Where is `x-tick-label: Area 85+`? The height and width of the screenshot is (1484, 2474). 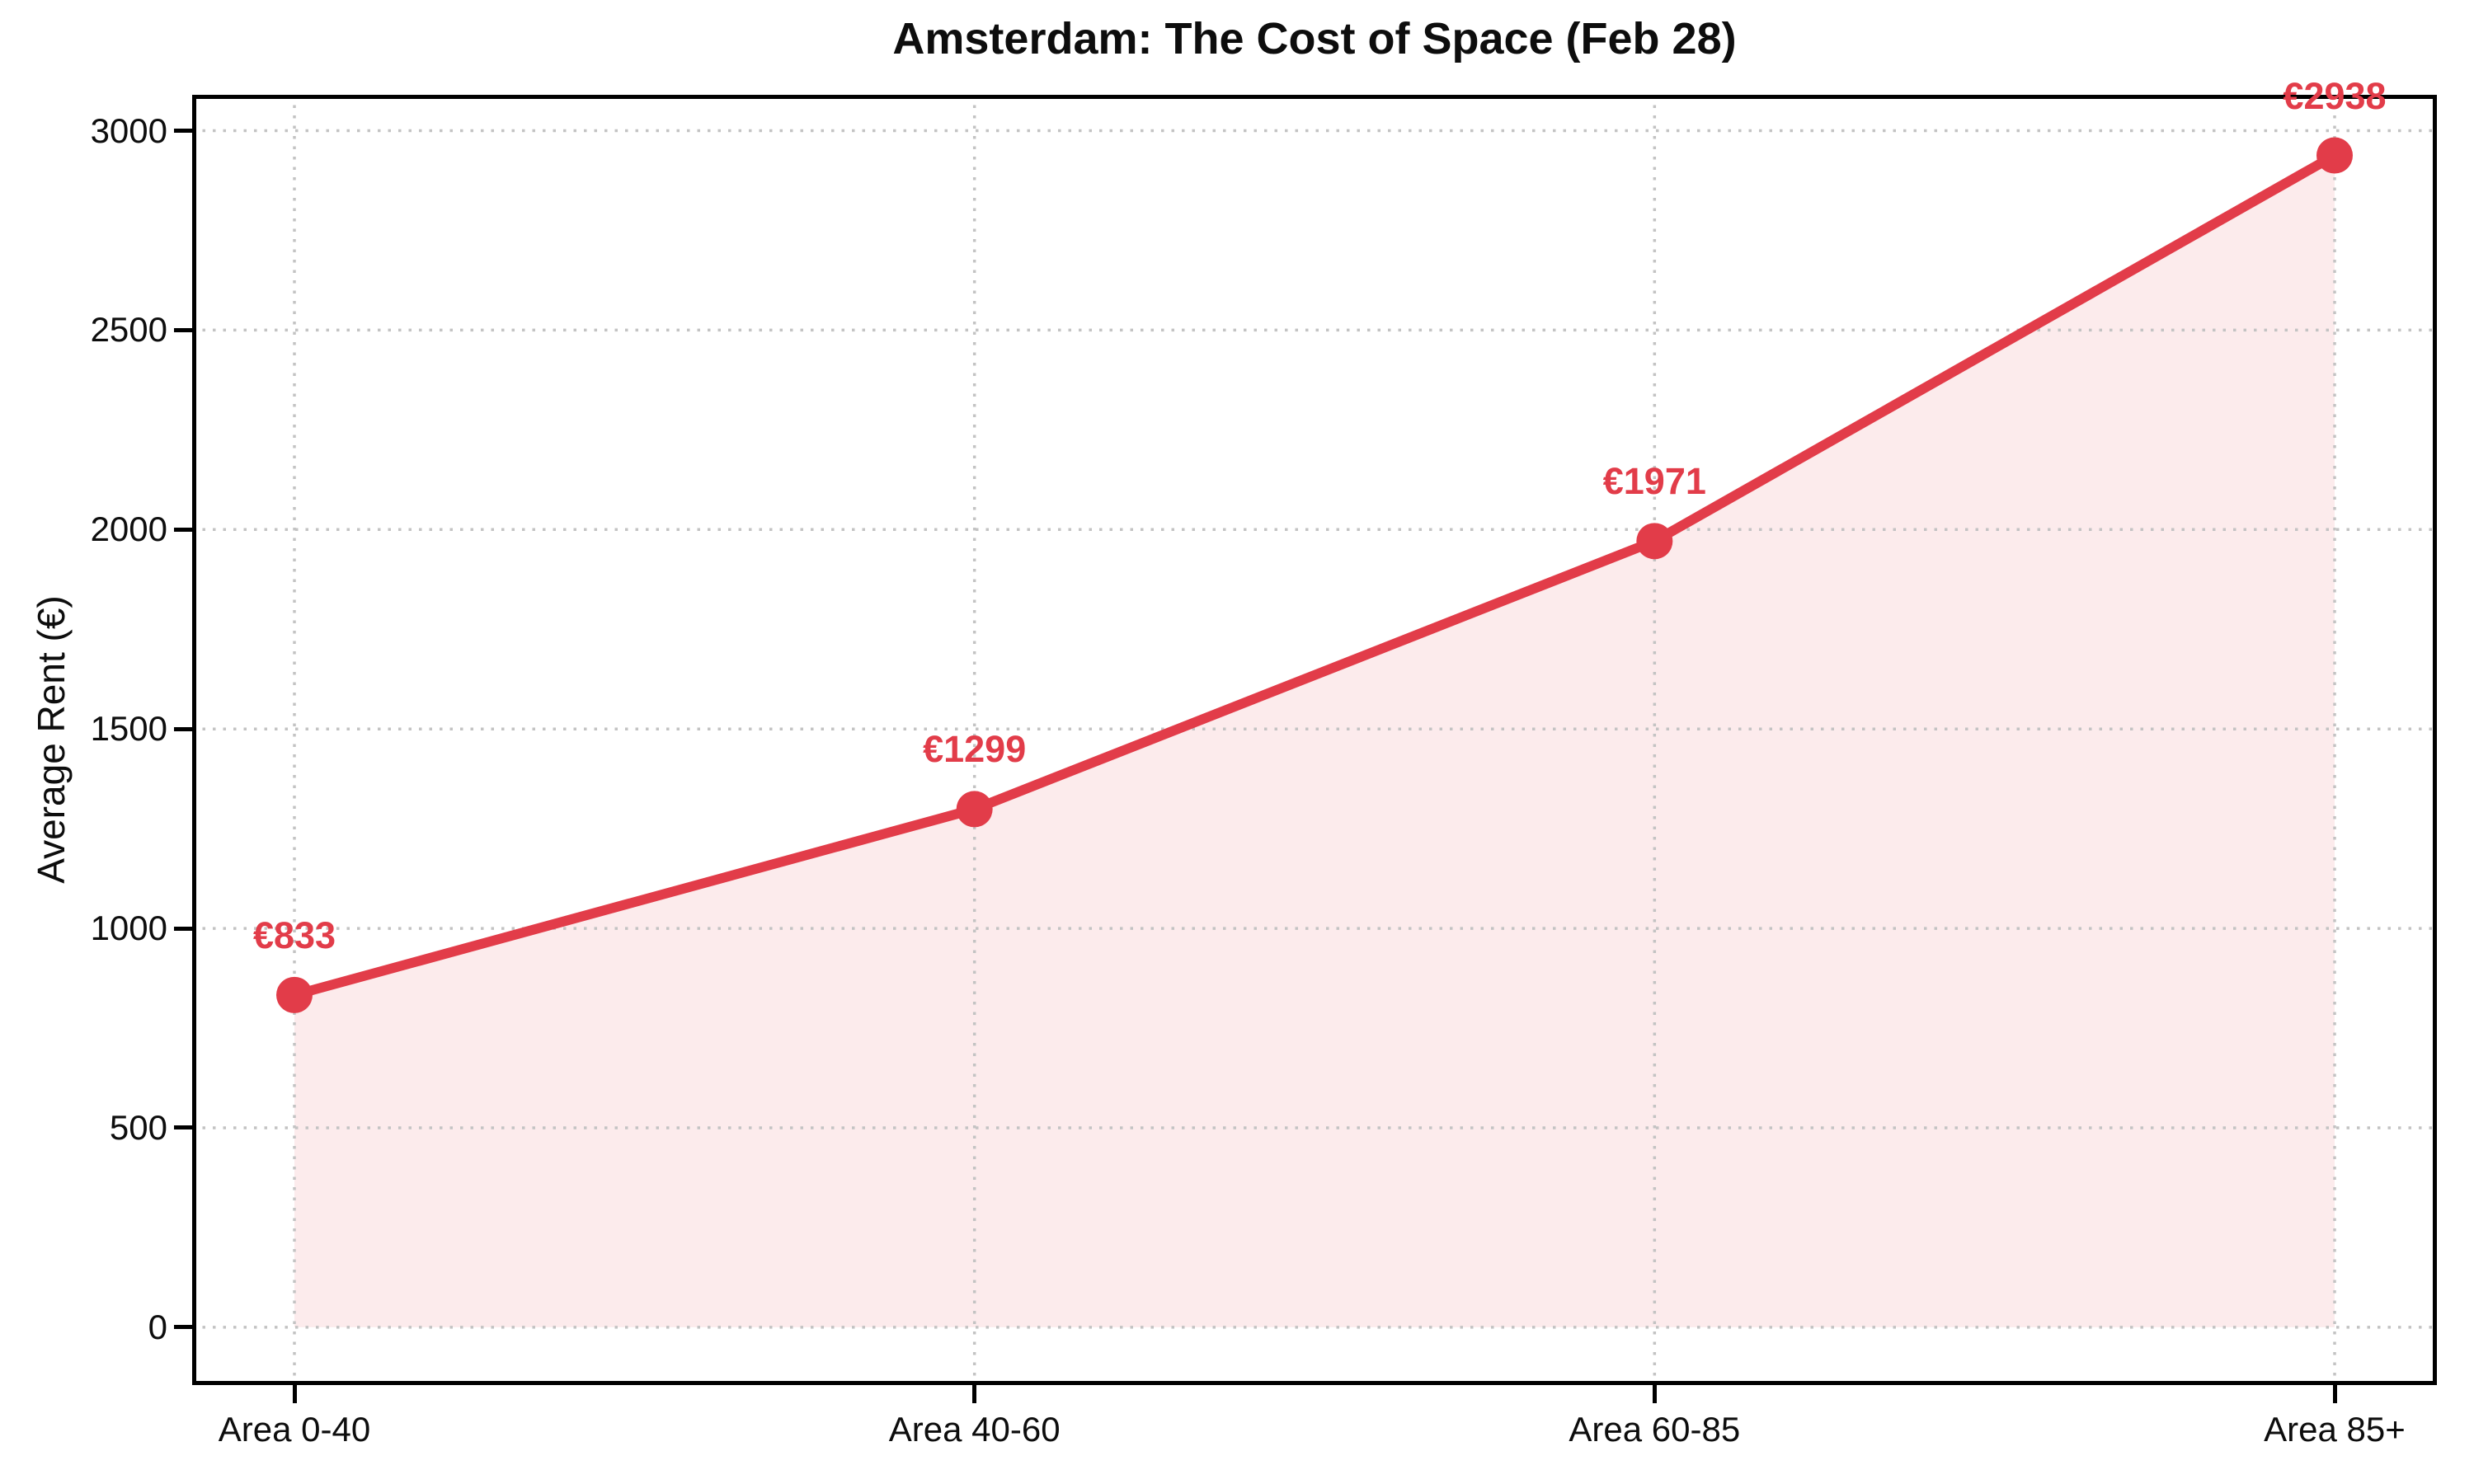
x-tick-label: Area 85+ is located at coordinates (2335, 1429).